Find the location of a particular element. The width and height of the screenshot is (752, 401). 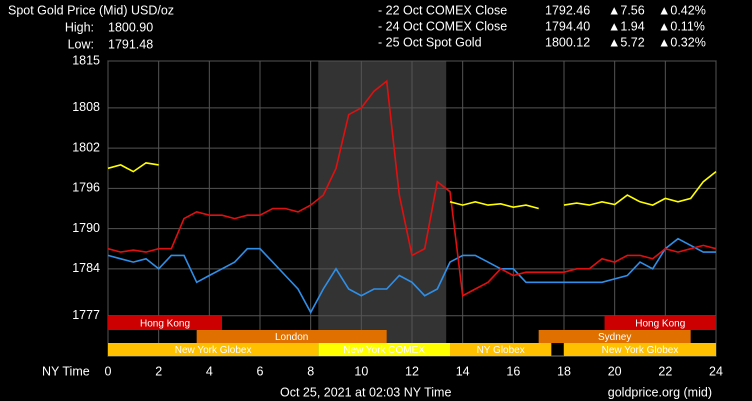

x-tick-label: 10 is located at coordinates (361, 371).